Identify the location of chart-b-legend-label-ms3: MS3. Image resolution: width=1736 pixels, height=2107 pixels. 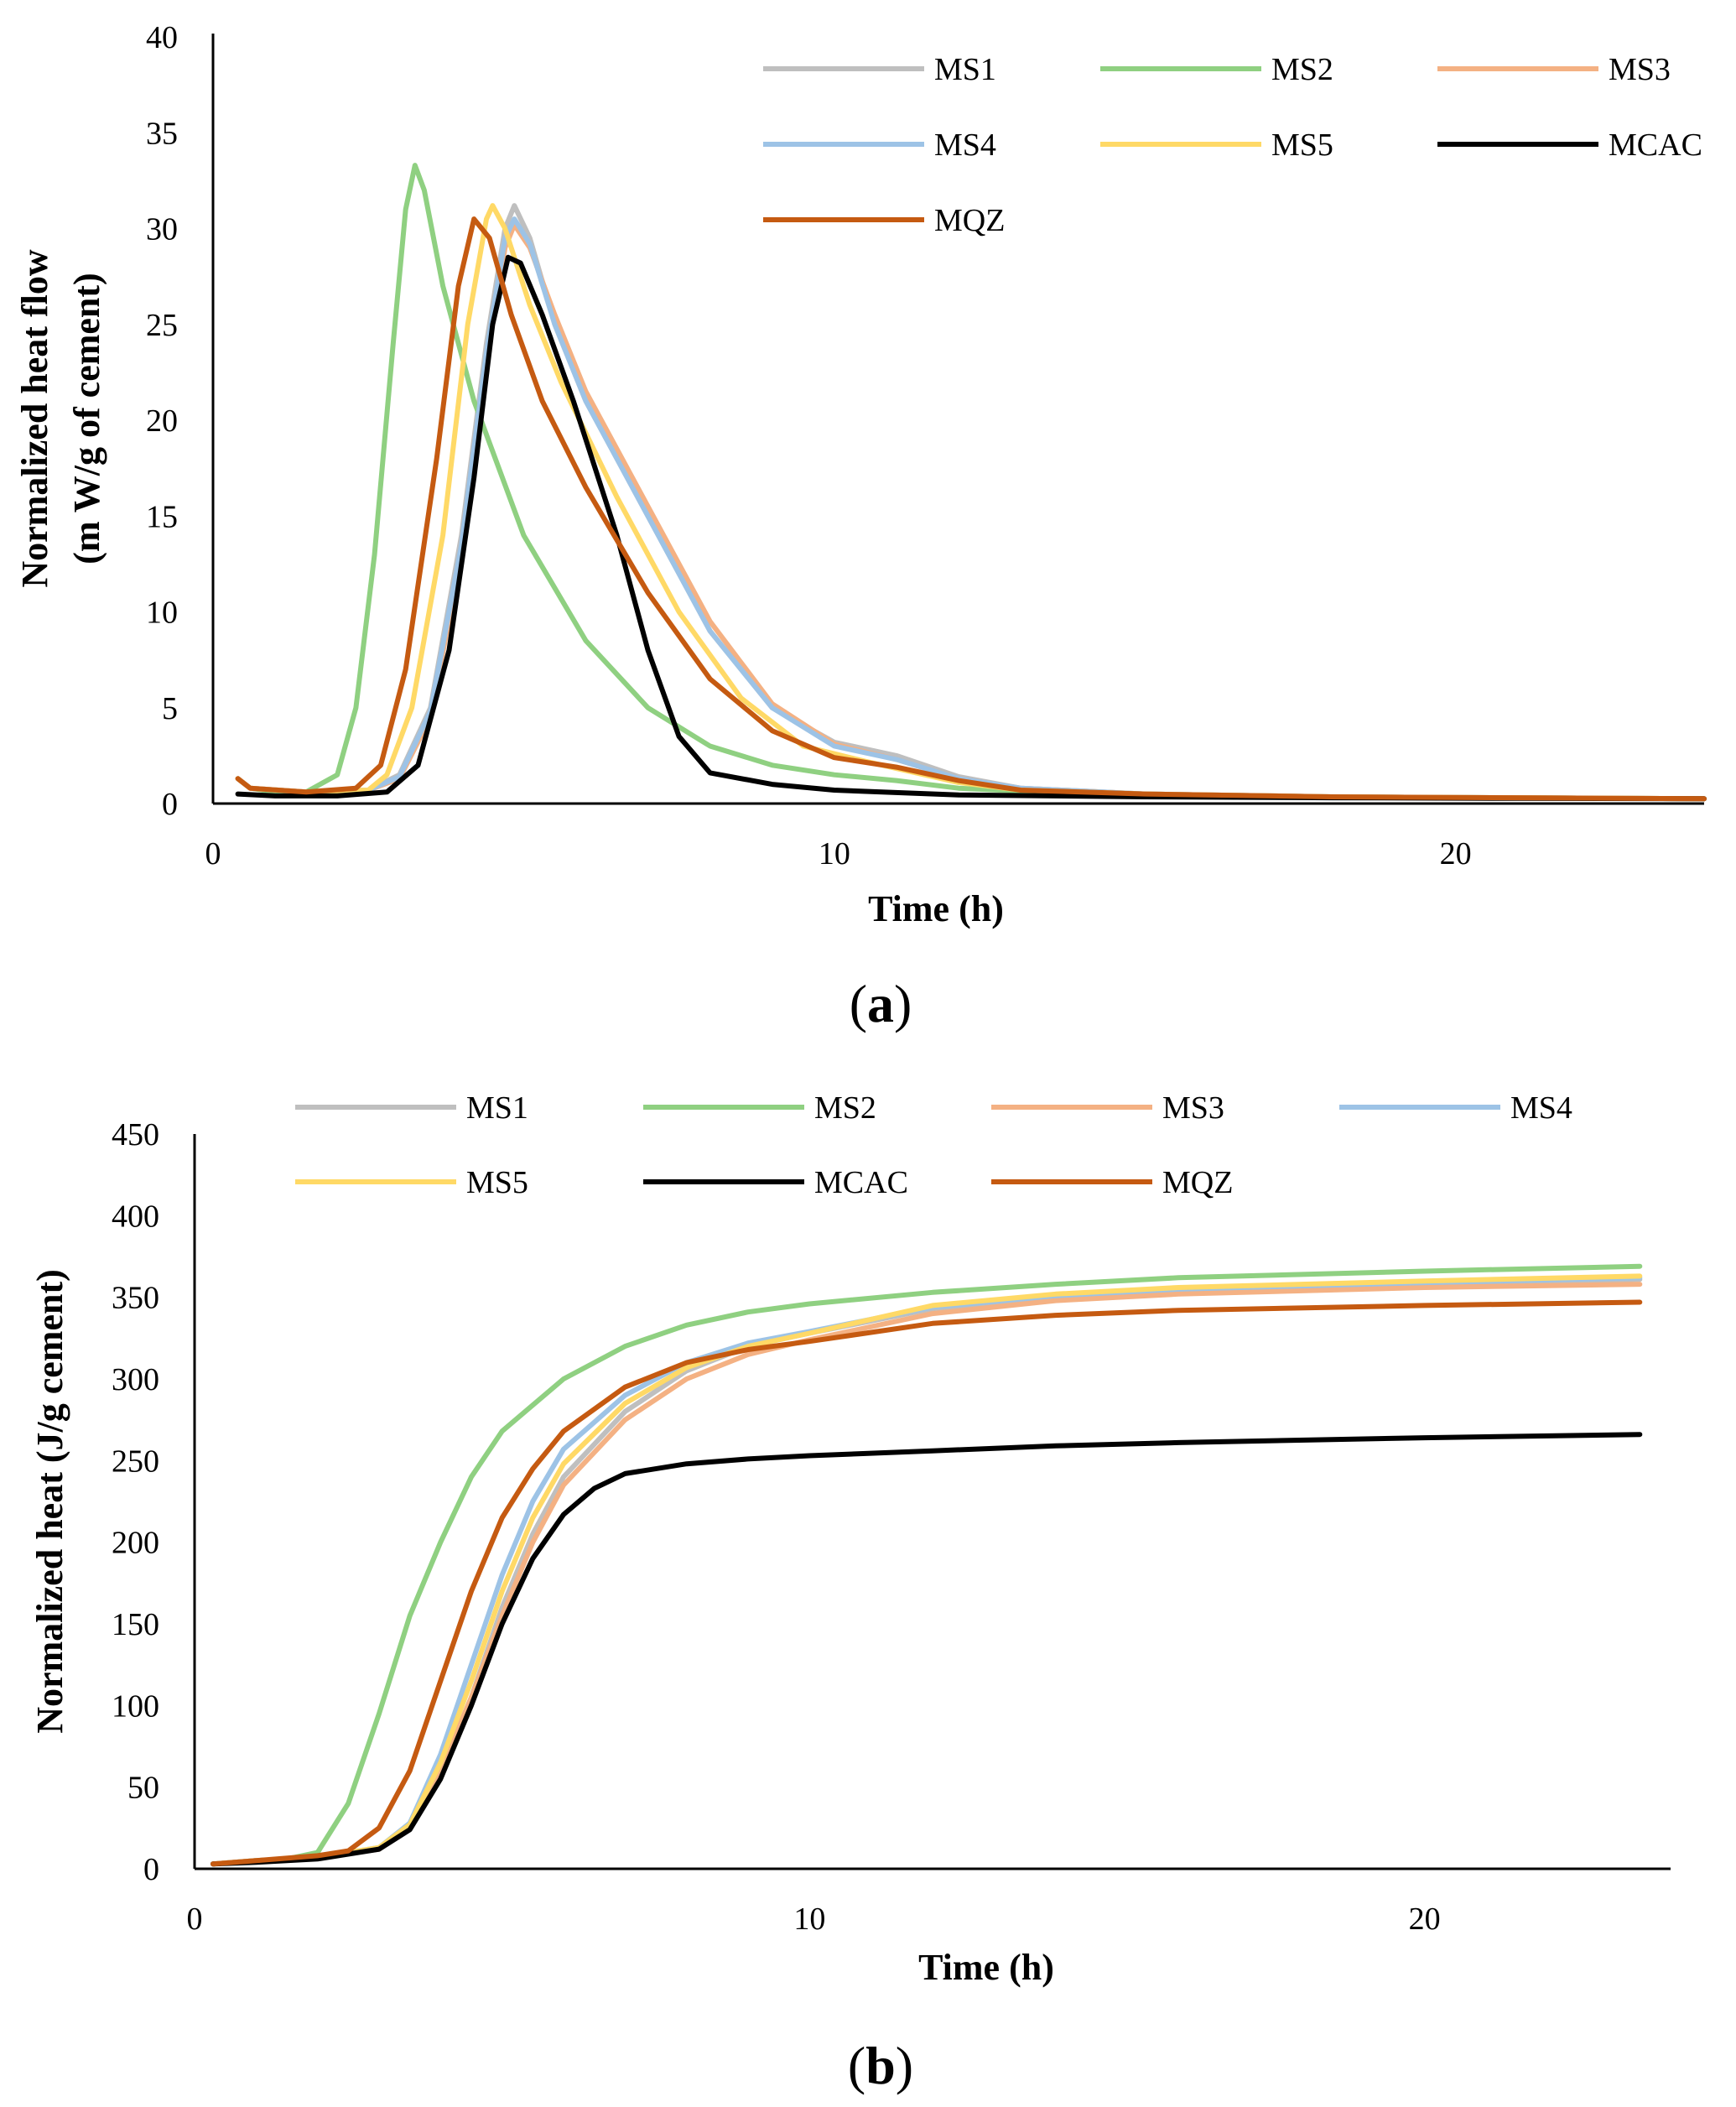
(1193, 1108).